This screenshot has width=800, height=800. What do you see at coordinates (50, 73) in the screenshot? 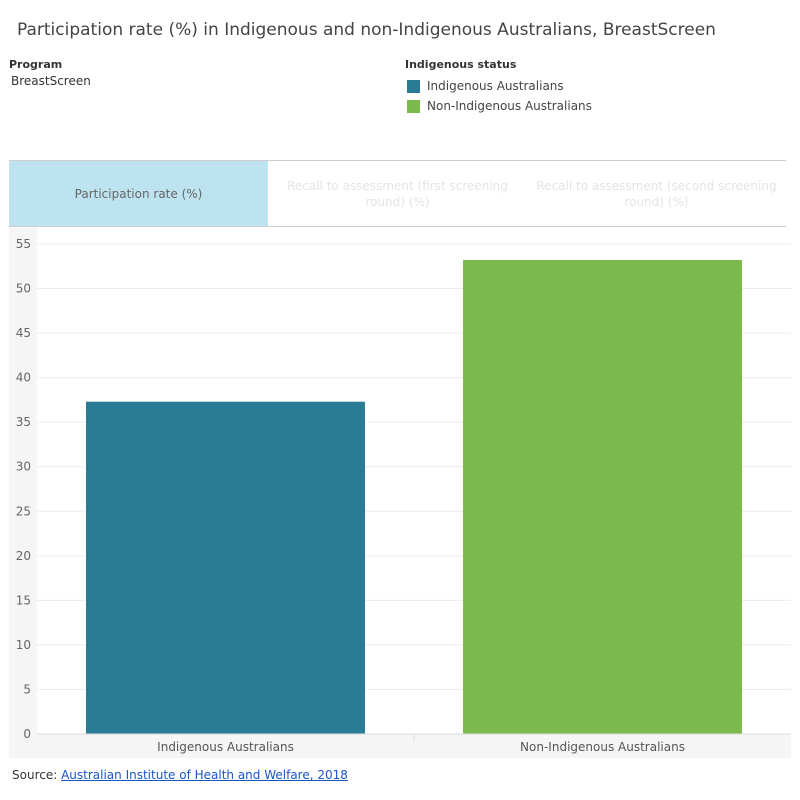
I see `program-filter: Program BreastScreen` at bounding box center [50, 73].